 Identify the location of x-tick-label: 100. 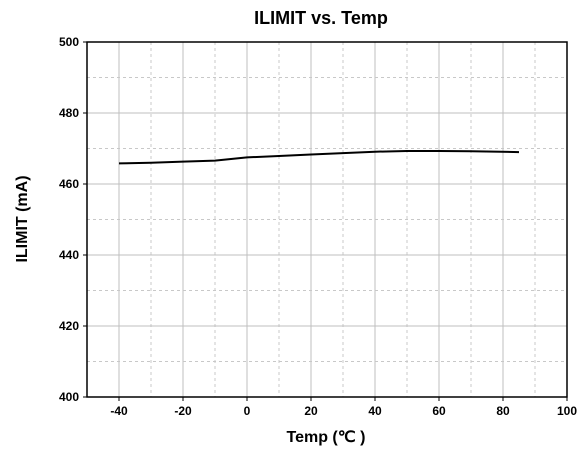
(567, 411).